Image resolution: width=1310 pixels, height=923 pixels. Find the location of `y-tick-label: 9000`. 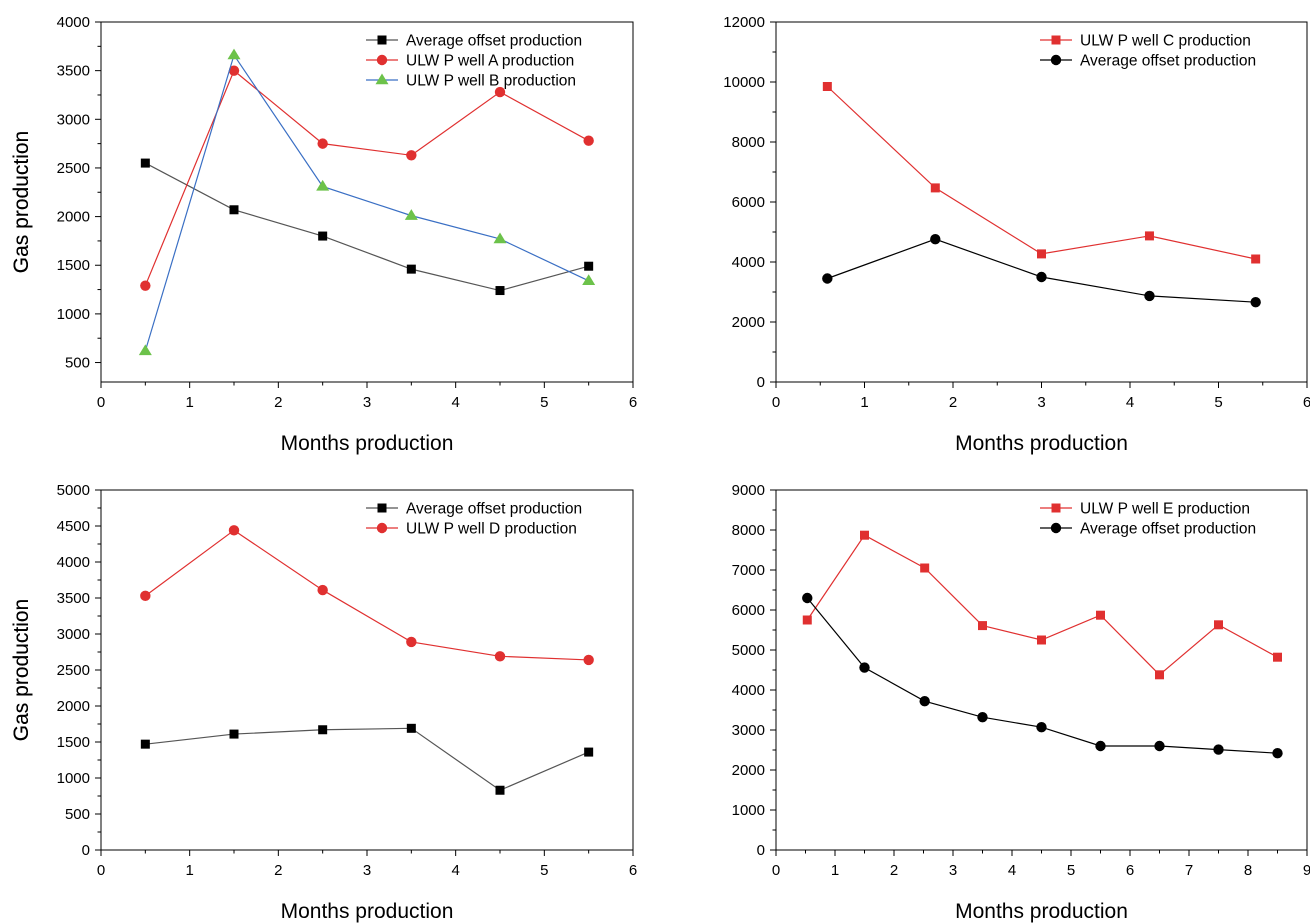

y-tick-label: 9000 is located at coordinates (748, 490).